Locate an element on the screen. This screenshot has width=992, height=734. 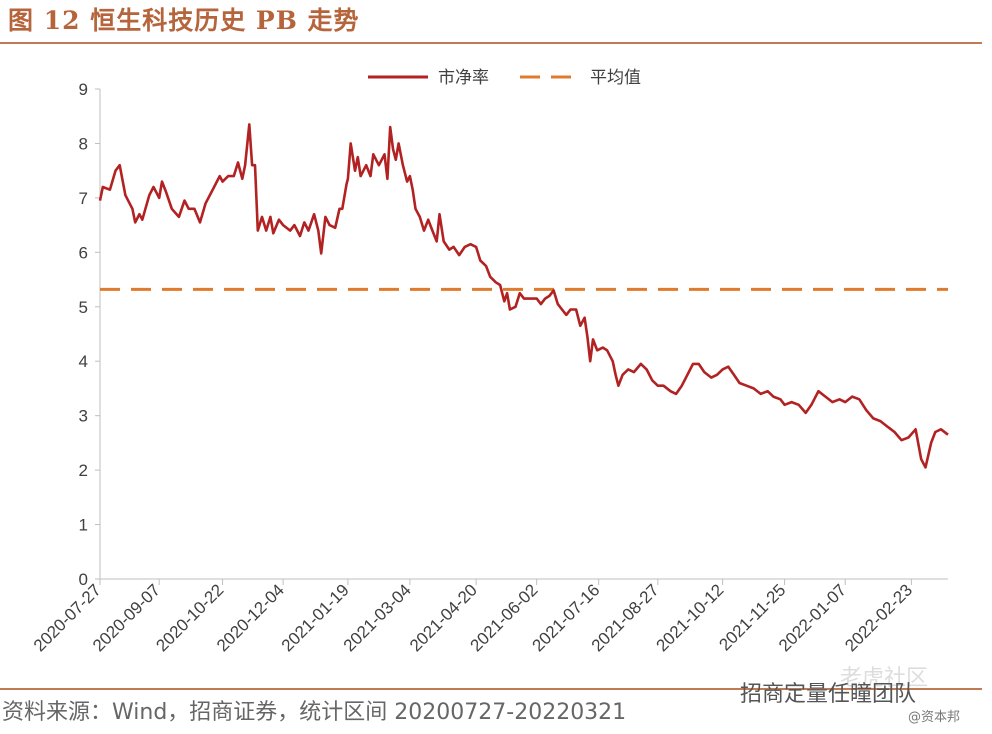
figure-title-text: 恒生科技历史 PB 走势 is located at coordinates (225, 20).